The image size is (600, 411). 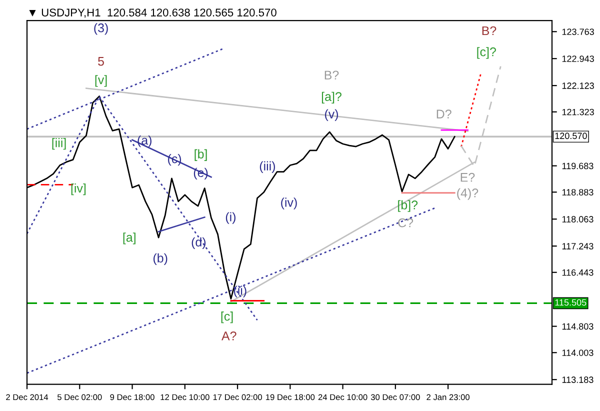 I want to click on y-tick-label: 114.803, so click(x=578, y=326).